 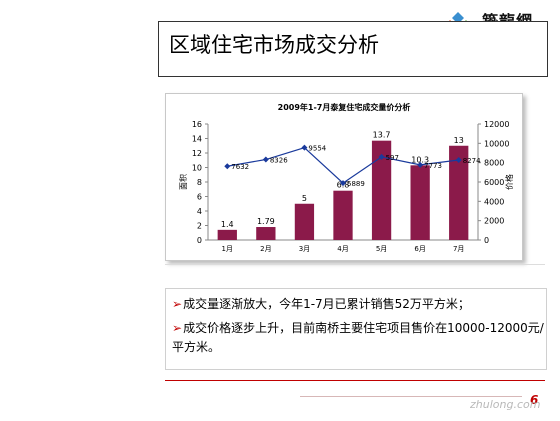 What do you see at coordinates (392, 158) in the screenshot?
I see `line-data-label: 597` at bounding box center [392, 158].